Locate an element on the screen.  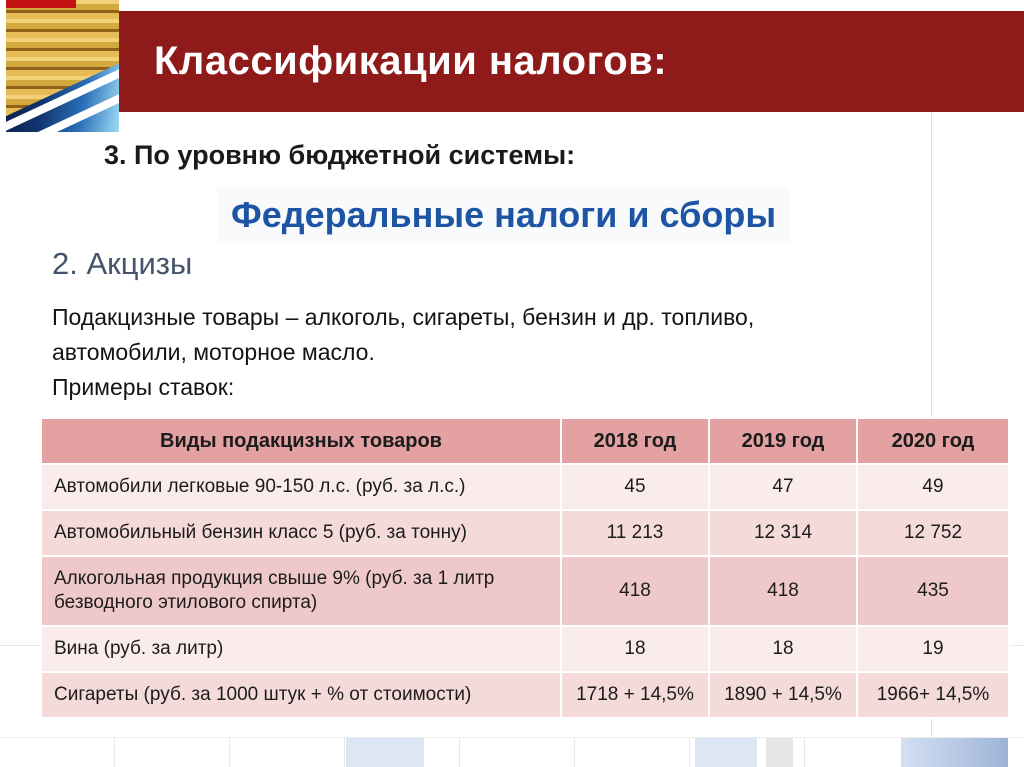
cell-value: 12 314 is located at coordinates (783, 533).